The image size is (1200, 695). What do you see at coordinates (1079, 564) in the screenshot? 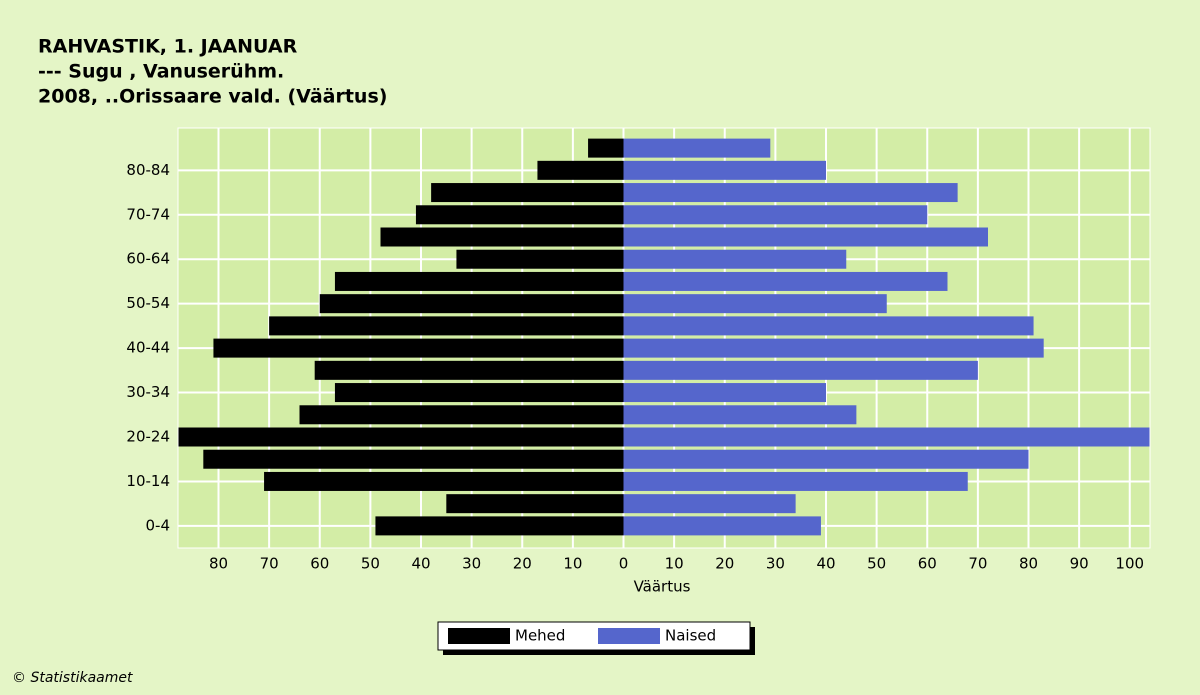
I see `x-tick-label: 90` at bounding box center [1079, 564].